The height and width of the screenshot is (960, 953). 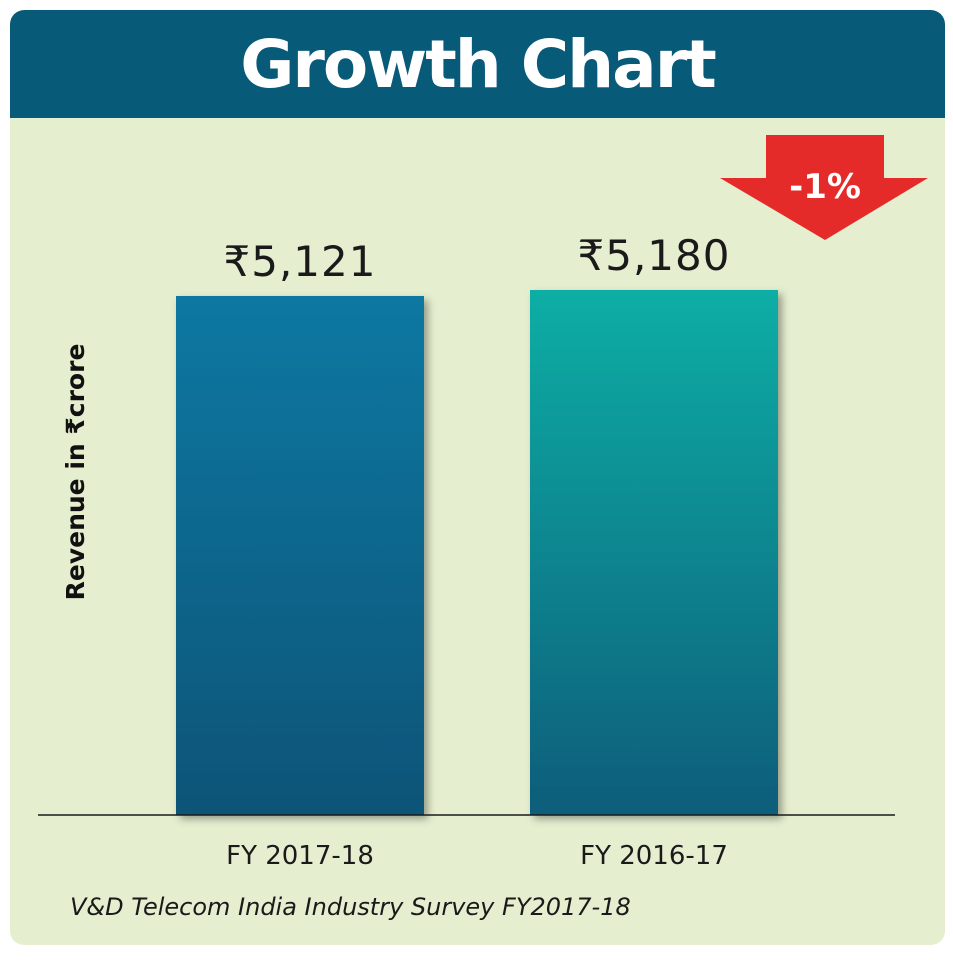 I want to click on title-bar: Growth Chart, so click(x=477, y=64).